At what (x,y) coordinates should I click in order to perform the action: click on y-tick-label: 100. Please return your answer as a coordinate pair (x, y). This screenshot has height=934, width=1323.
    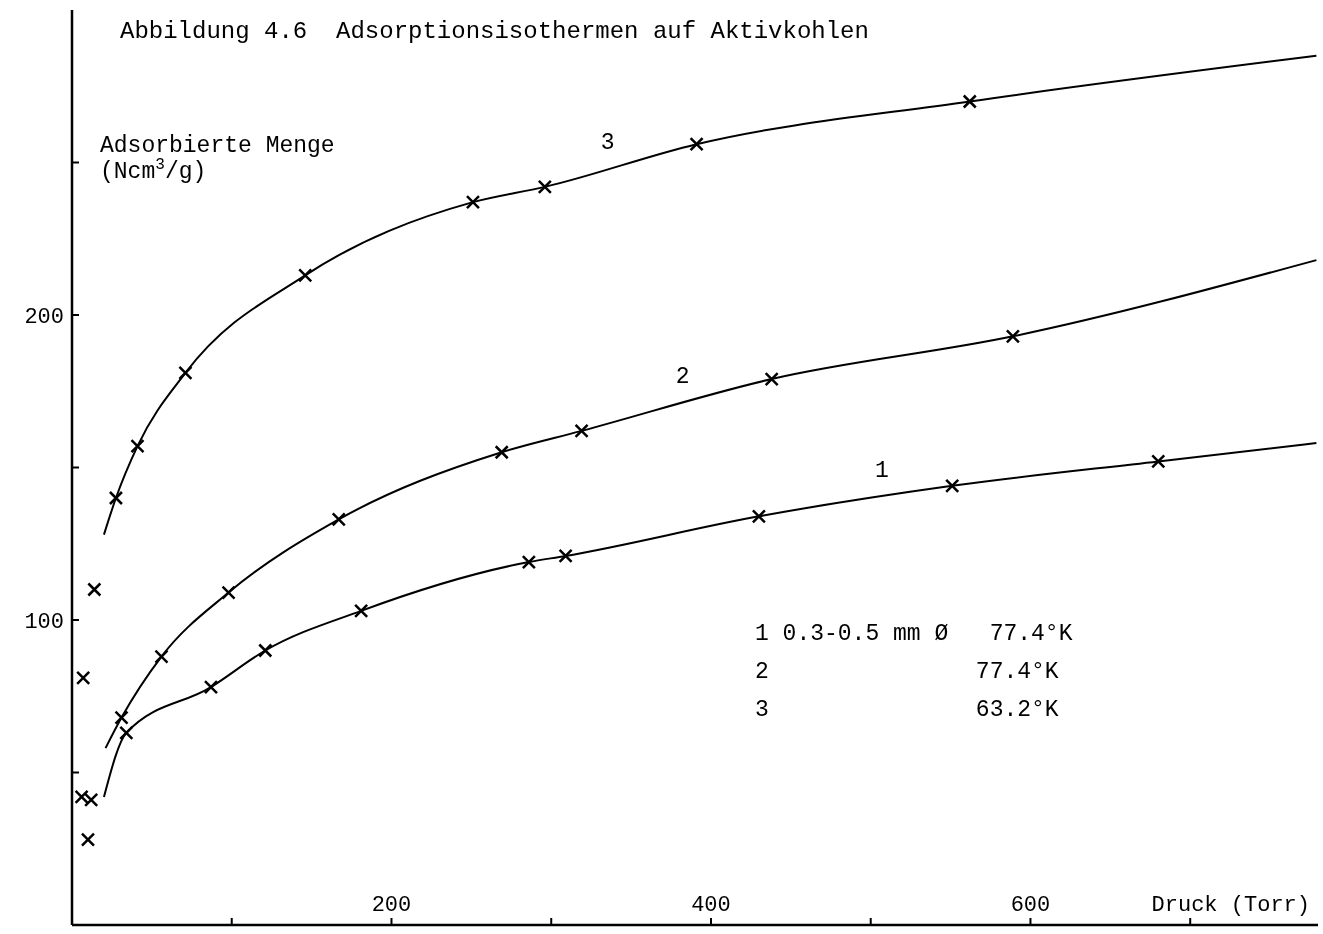
    Looking at the image, I should click on (44, 622).